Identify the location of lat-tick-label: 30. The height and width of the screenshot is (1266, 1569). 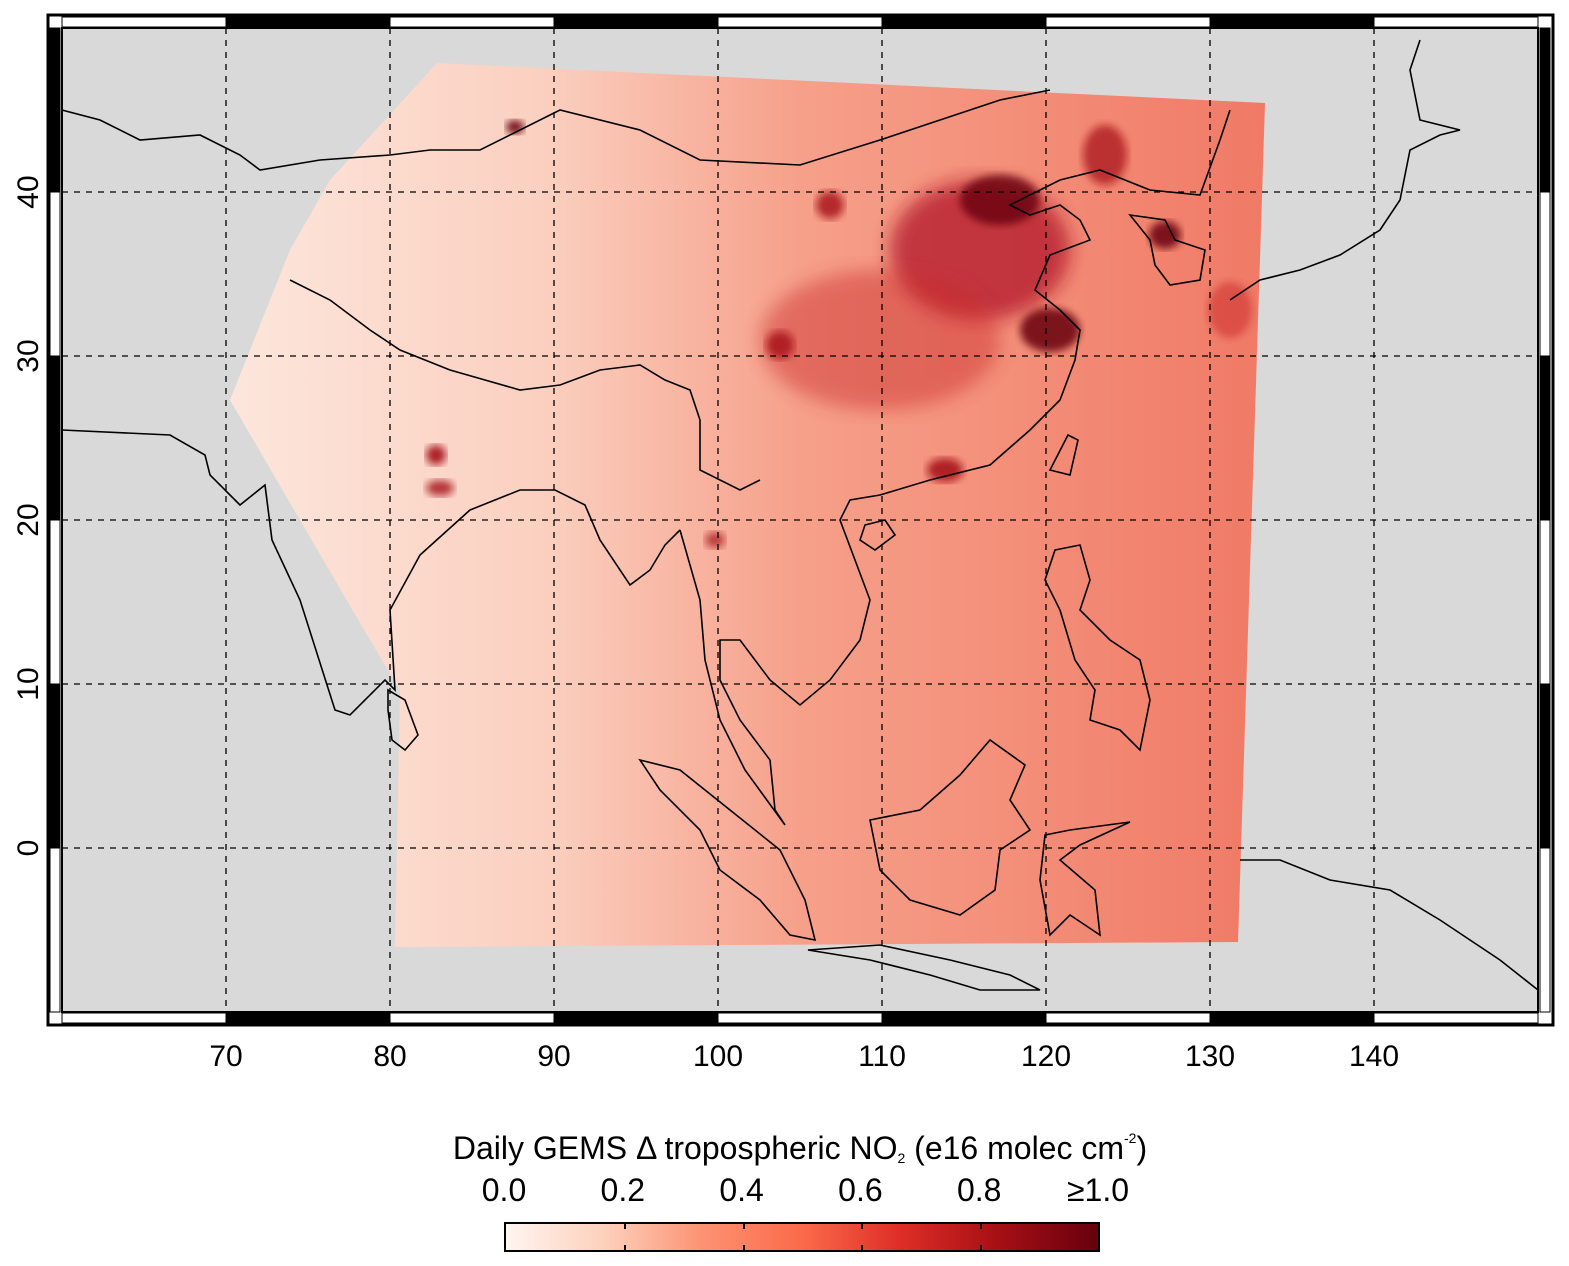
(28, 355).